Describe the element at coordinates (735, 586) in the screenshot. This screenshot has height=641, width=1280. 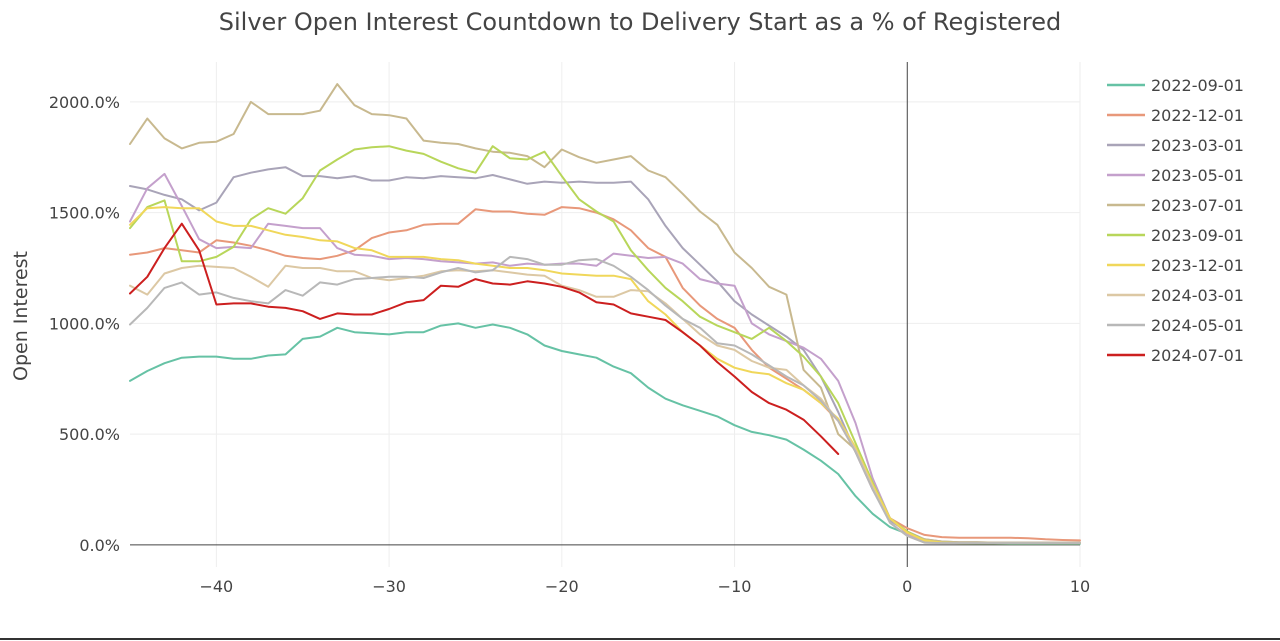
I see `x-tick-label: −10` at that location.